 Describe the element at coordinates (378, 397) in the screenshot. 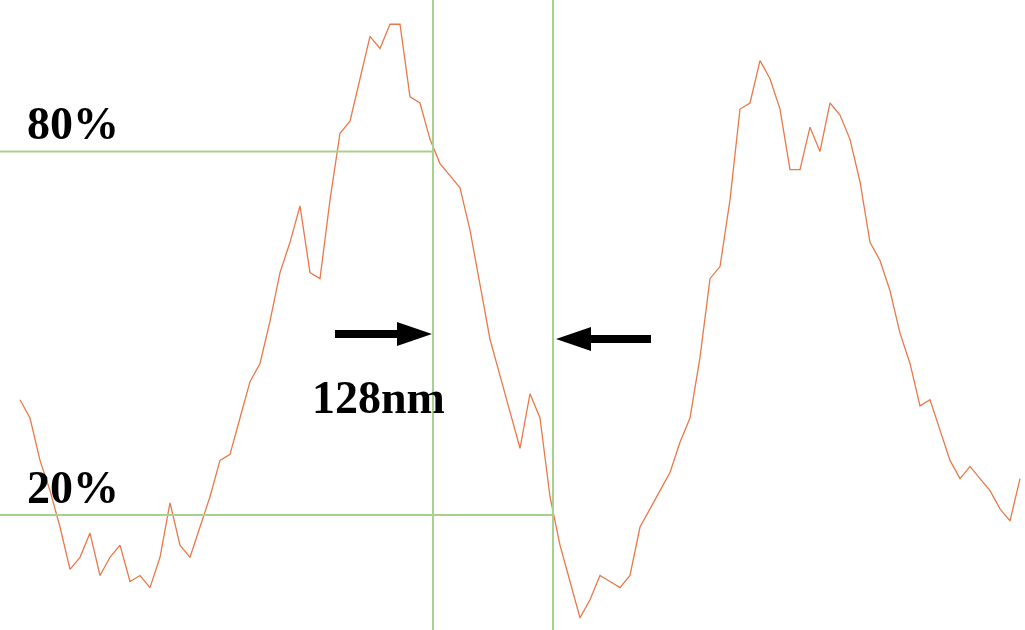

I see `annotation: 128nm` at that location.